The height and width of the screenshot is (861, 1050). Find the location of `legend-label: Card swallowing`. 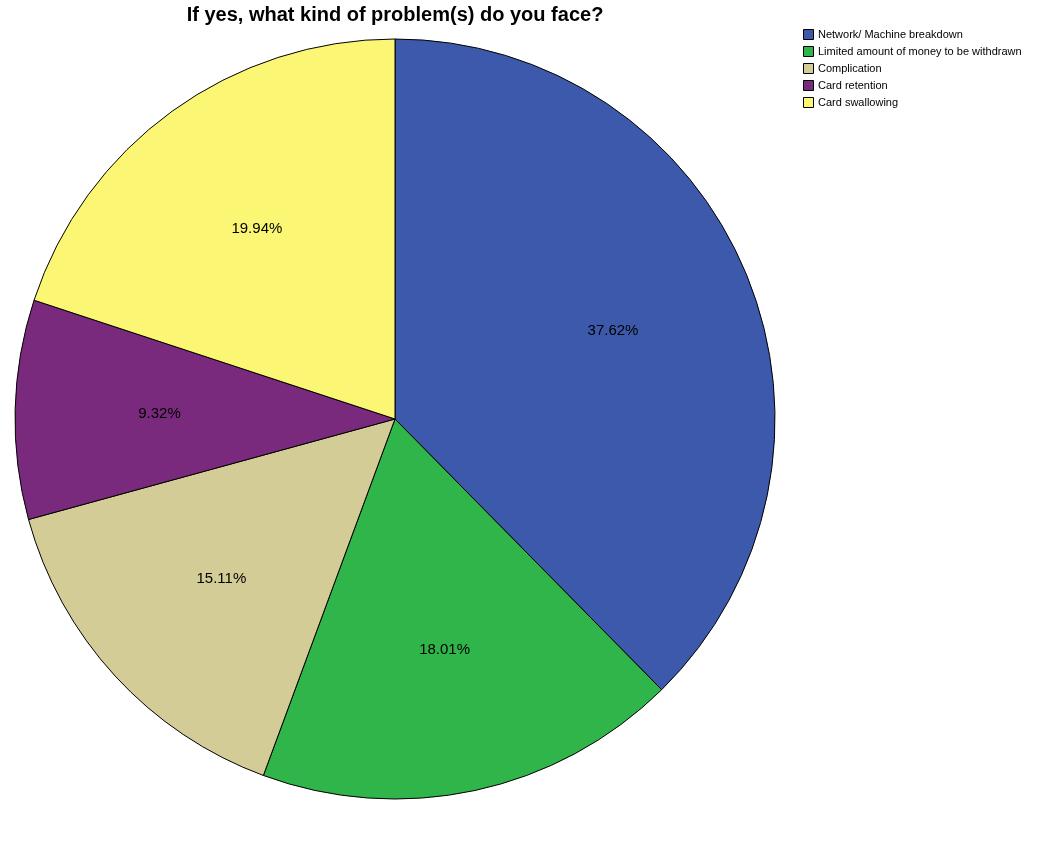

legend-label: Card swallowing is located at coordinates (858, 101).